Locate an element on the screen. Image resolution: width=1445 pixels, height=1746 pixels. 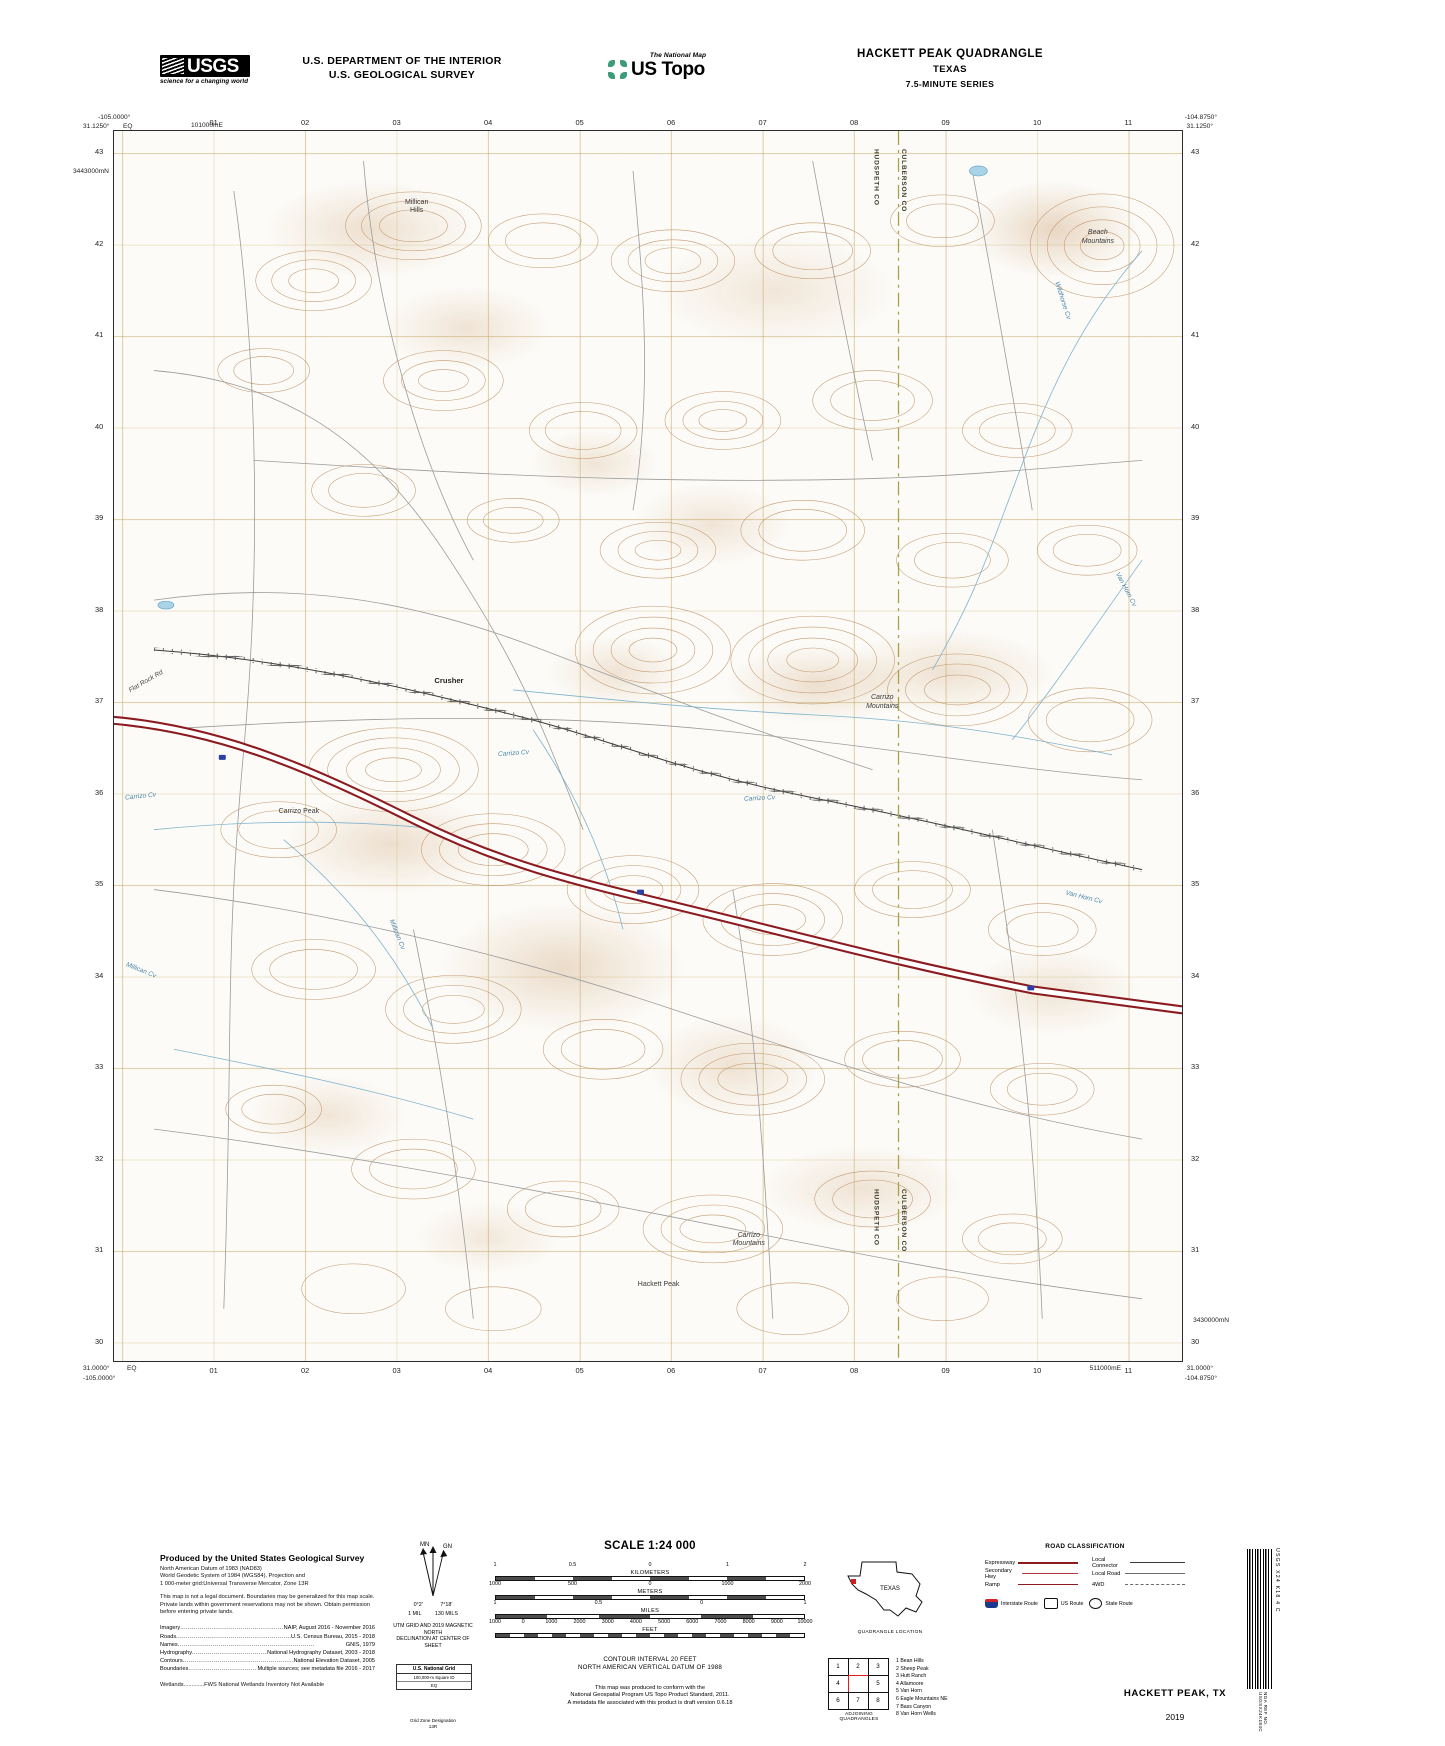
northing-tick-right-40: 40 is located at coordinates (1195, 426).